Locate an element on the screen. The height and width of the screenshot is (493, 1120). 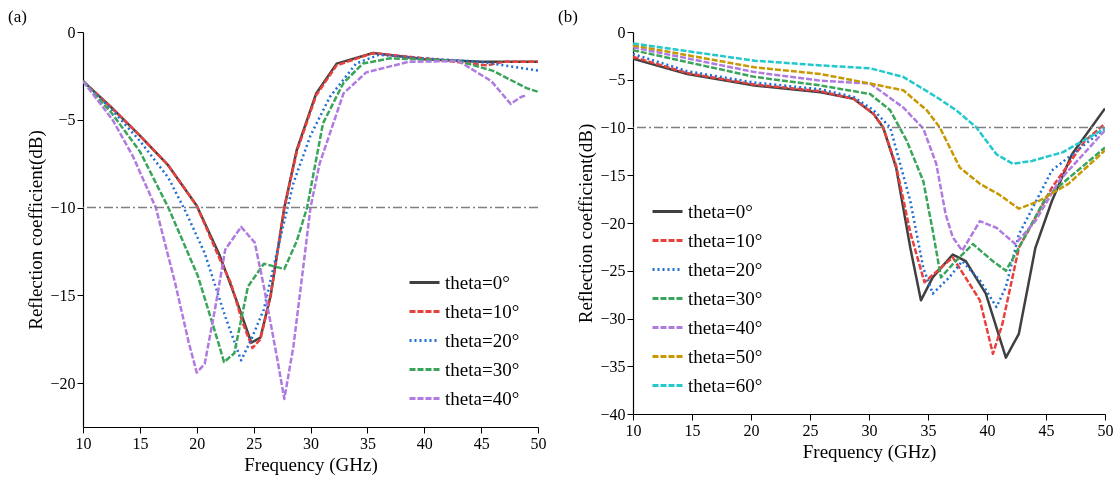
chart-title: (a) is located at coordinates (17, 16).